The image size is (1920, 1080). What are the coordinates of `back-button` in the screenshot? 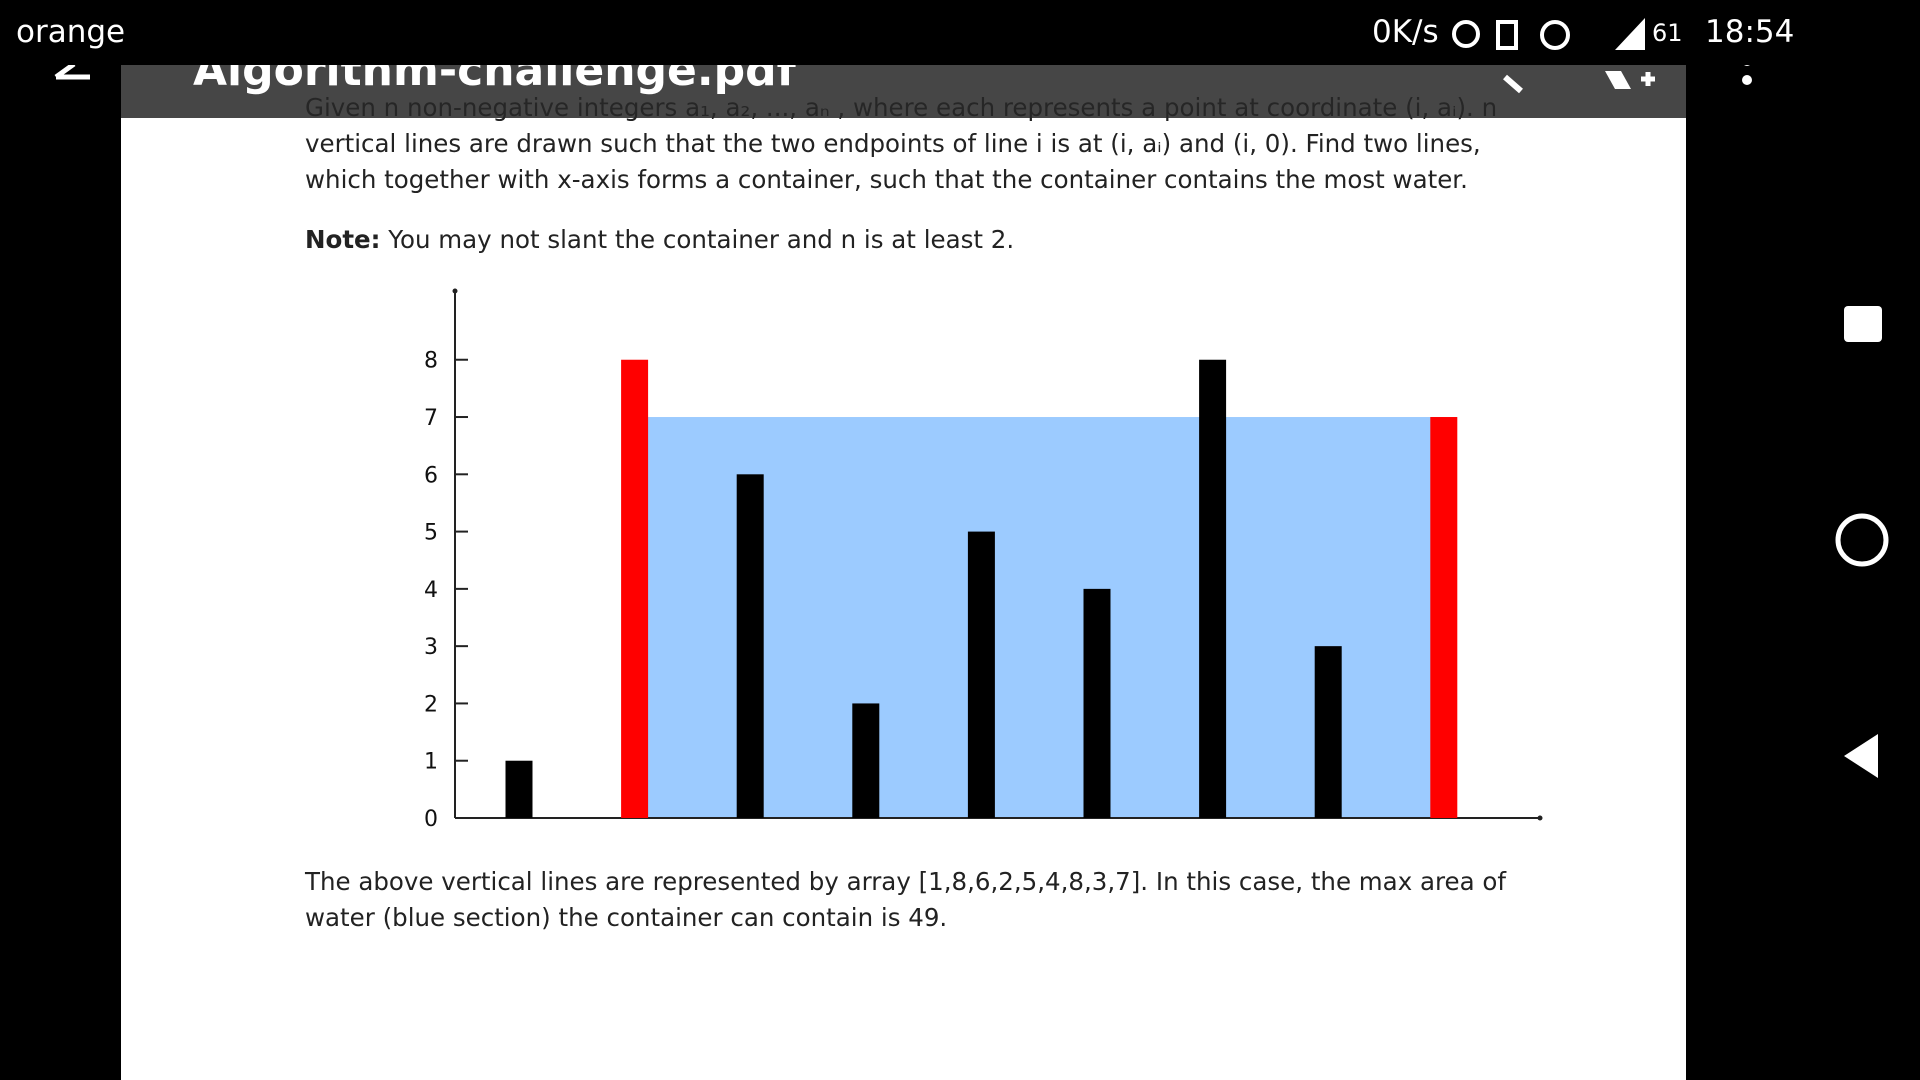 It's located at (80, 72).